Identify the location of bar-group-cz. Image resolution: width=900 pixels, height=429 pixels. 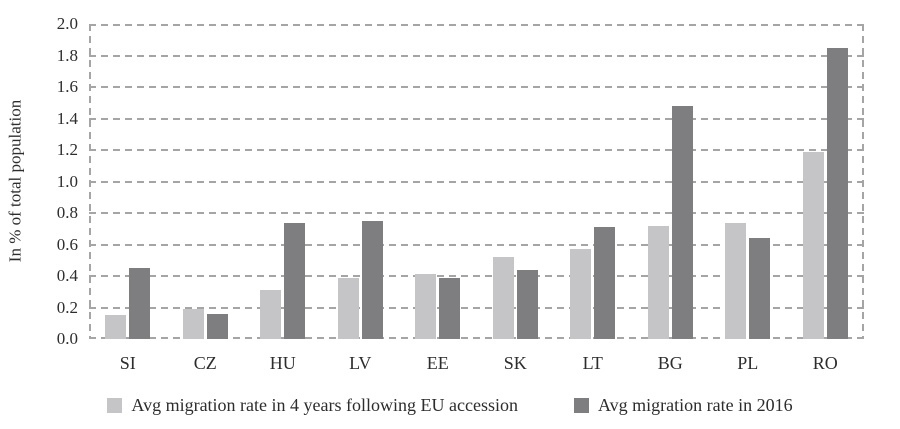
(206, 181).